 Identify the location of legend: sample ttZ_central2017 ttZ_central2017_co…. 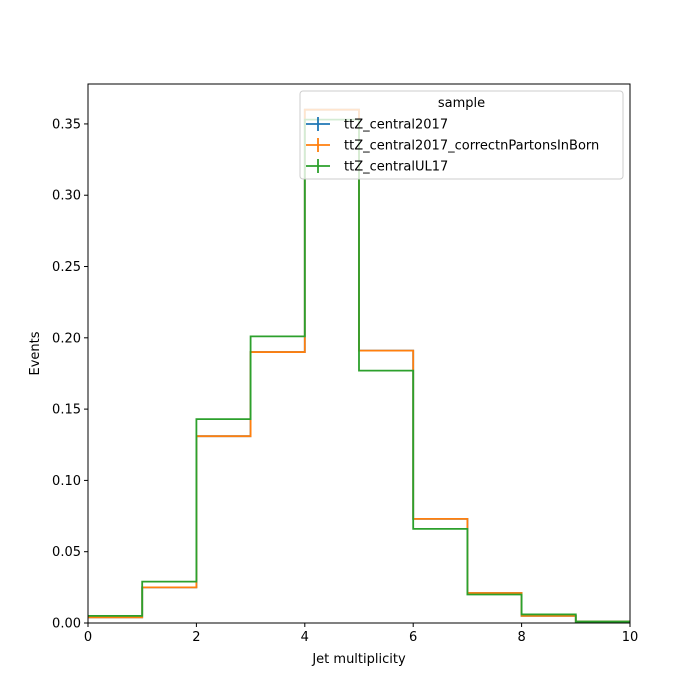
(461, 135).